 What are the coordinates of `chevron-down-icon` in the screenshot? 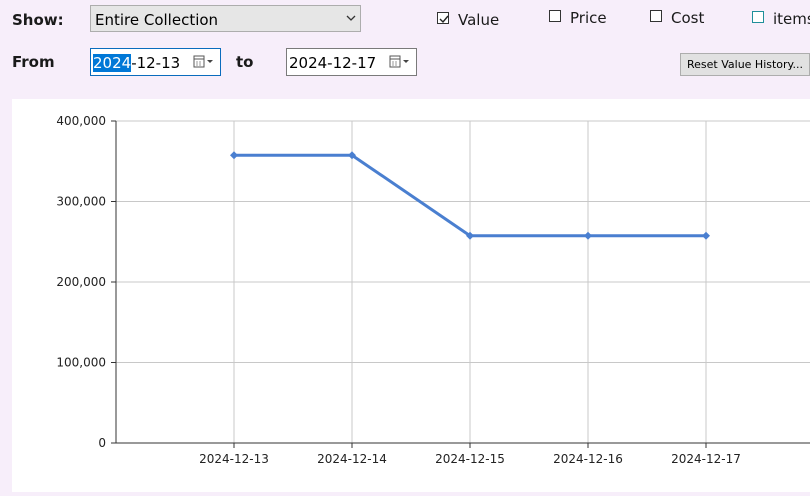 It's located at (351, 18).